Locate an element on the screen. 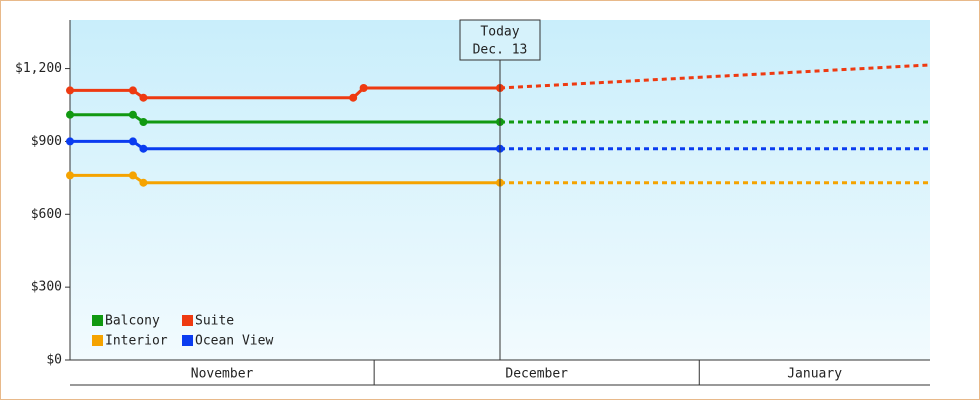 The width and height of the screenshot is (980, 400). legend-label: Ocean View is located at coordinates (234, 341).